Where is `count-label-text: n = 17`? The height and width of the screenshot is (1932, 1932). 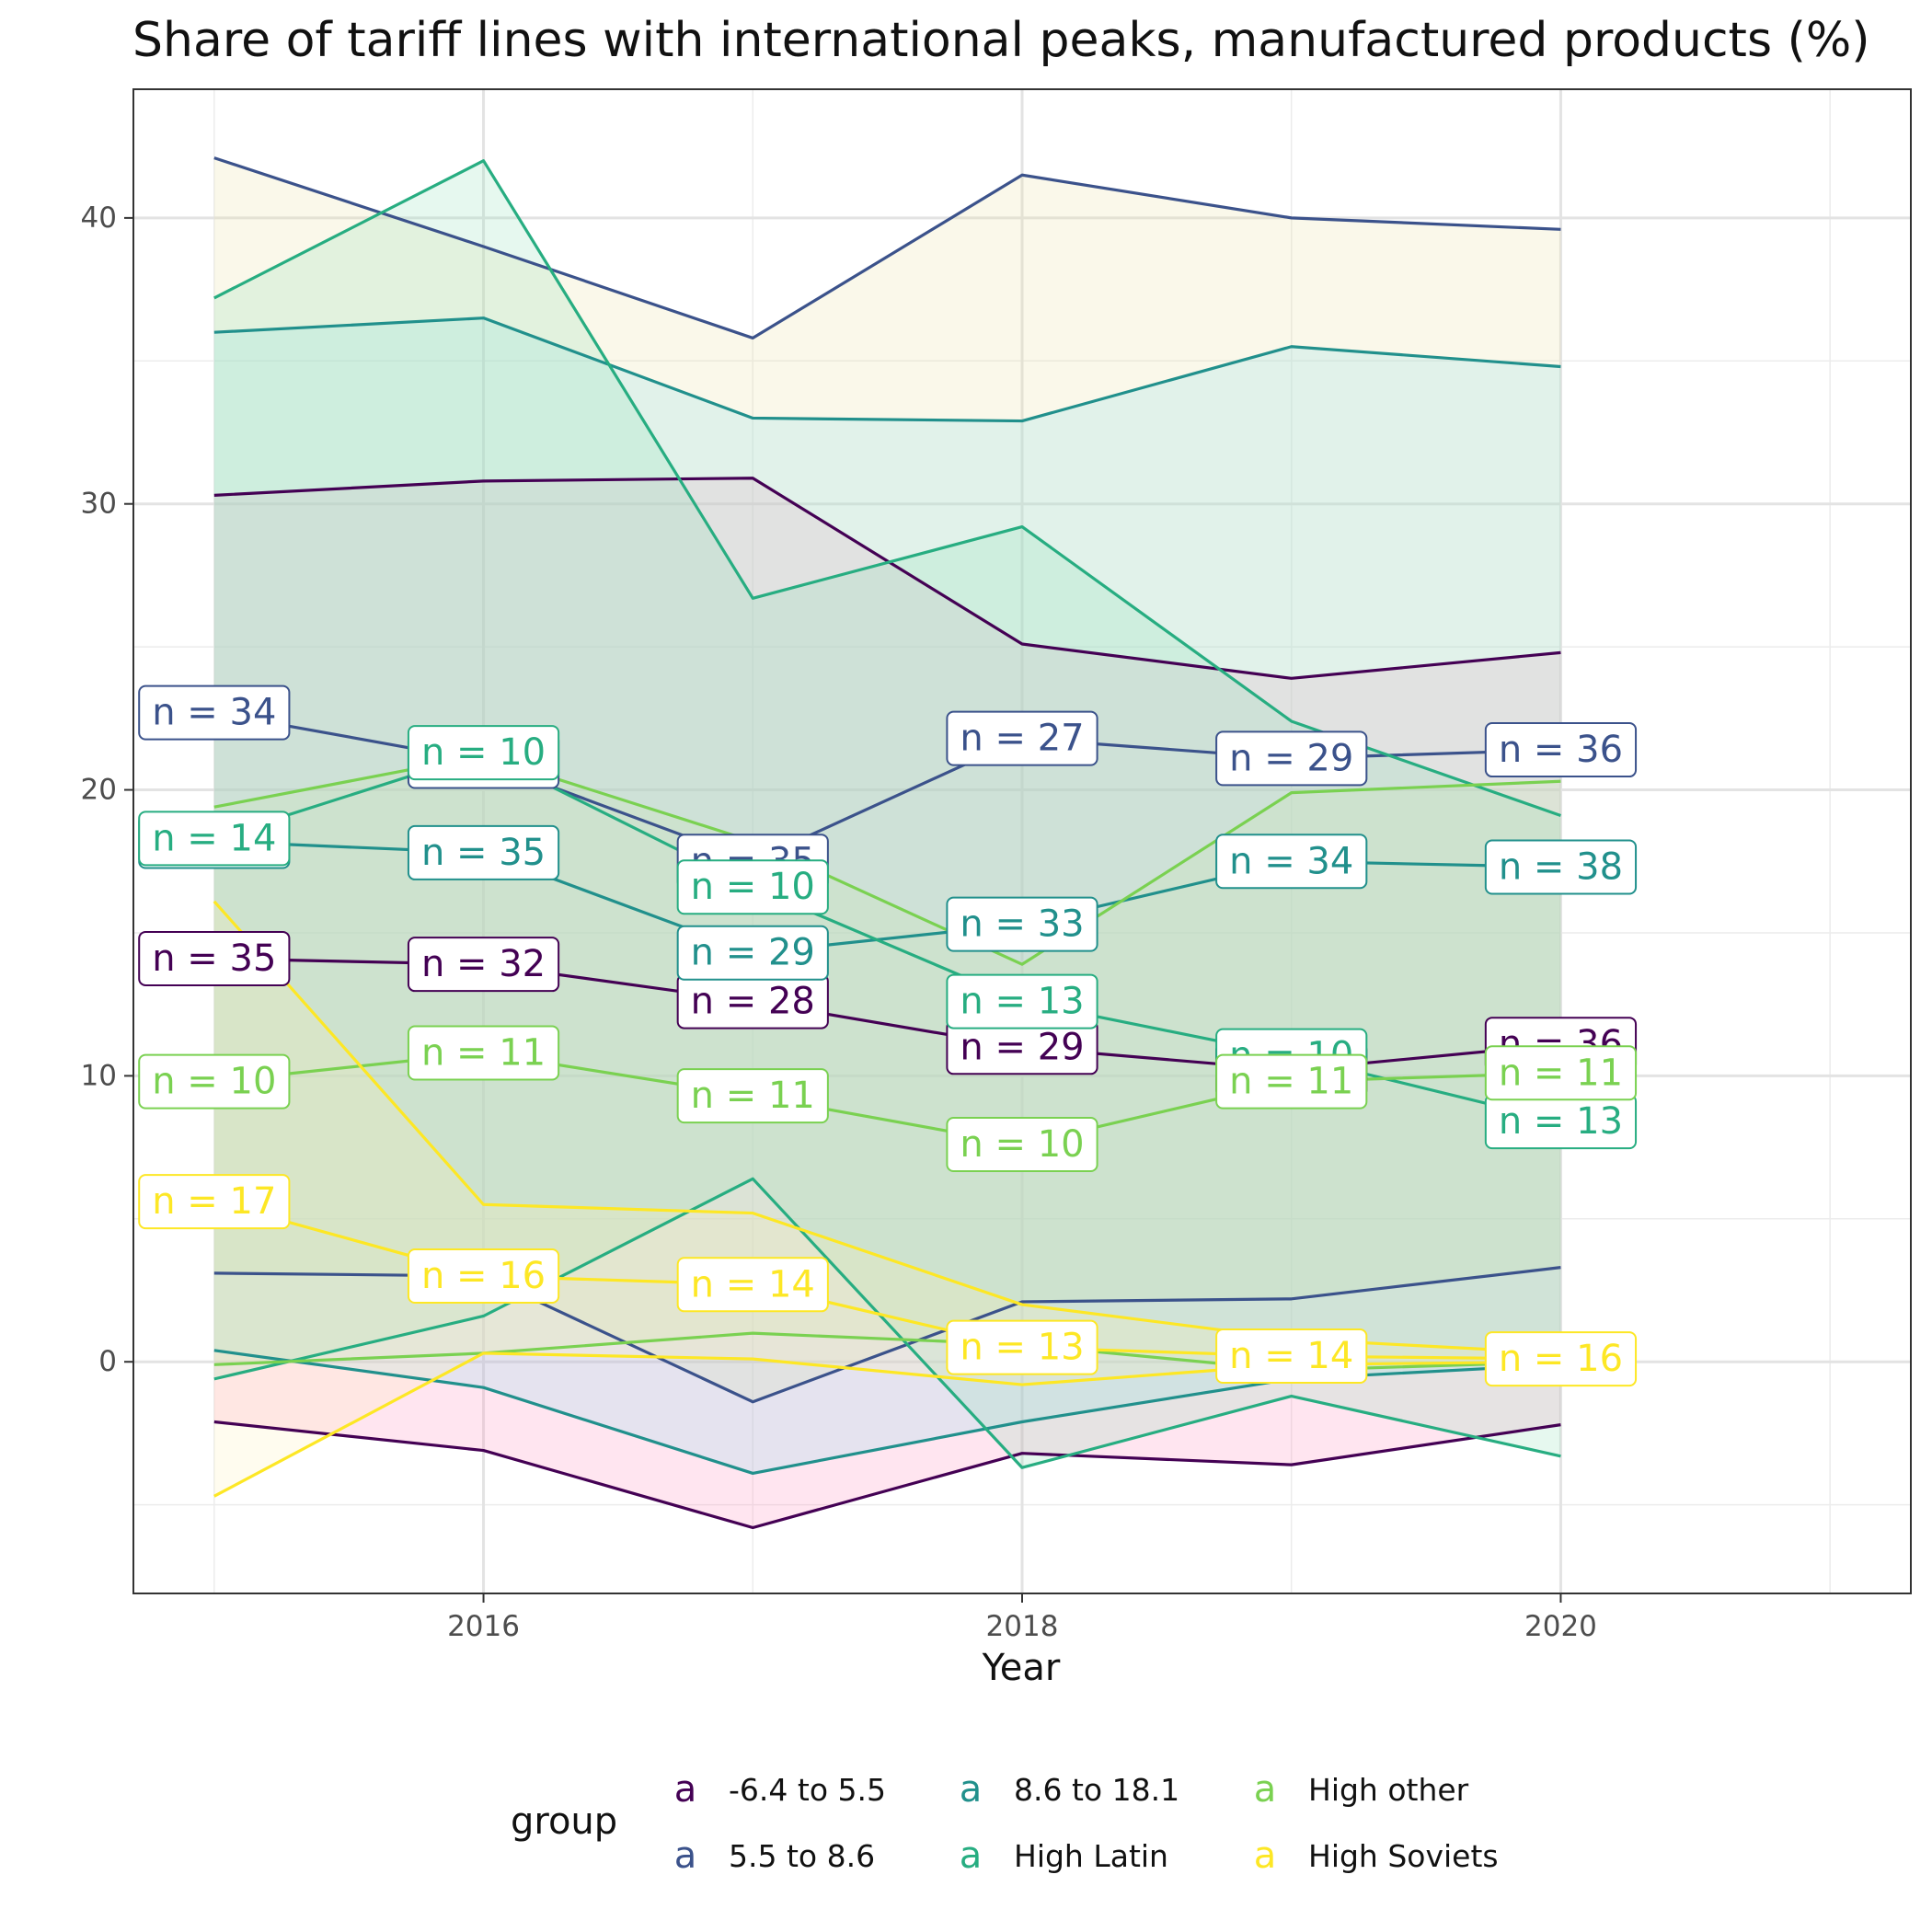
count-label-text: n = 17 is located at coordinates (214, 1201).